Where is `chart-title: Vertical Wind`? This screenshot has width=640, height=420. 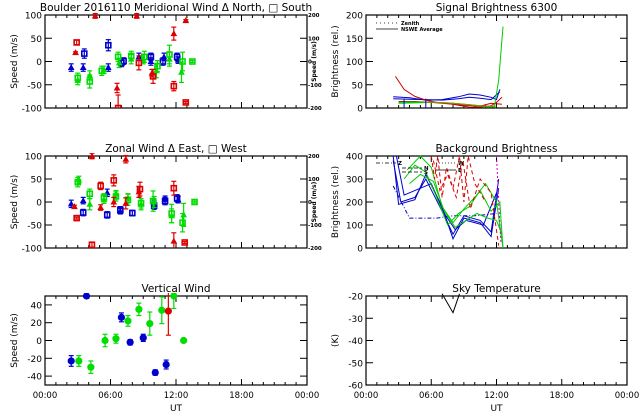 chart-title: Vertical Wind is located at coordinates (175, 289).